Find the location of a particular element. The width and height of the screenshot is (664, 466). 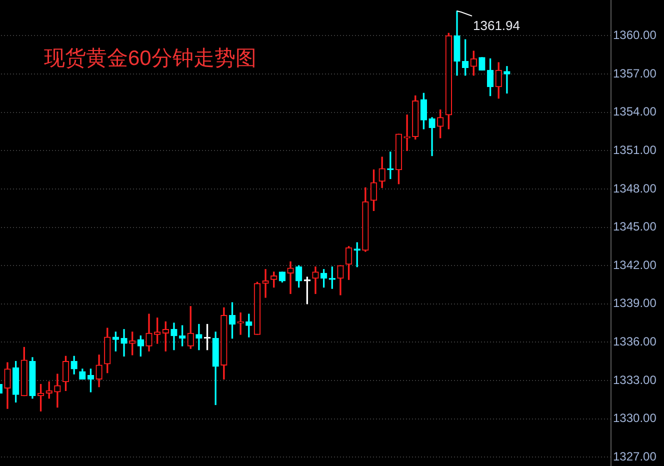

y-tick-label: 1342.00 is located at coordinates (635, 265).